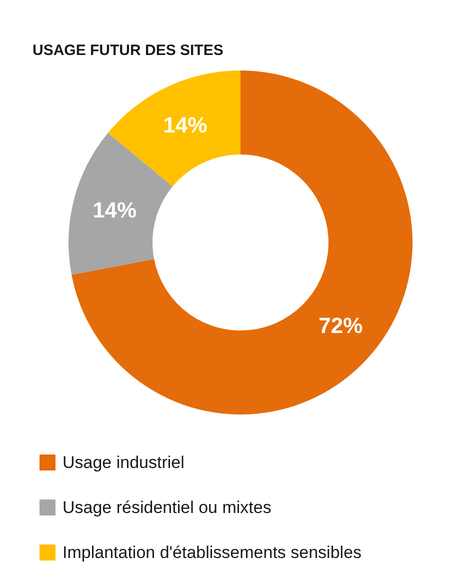  Describe the element at coordinates (212, 552) in the screenshot. I see `legend-label: Implantation d'établissements sensibles` at that location.